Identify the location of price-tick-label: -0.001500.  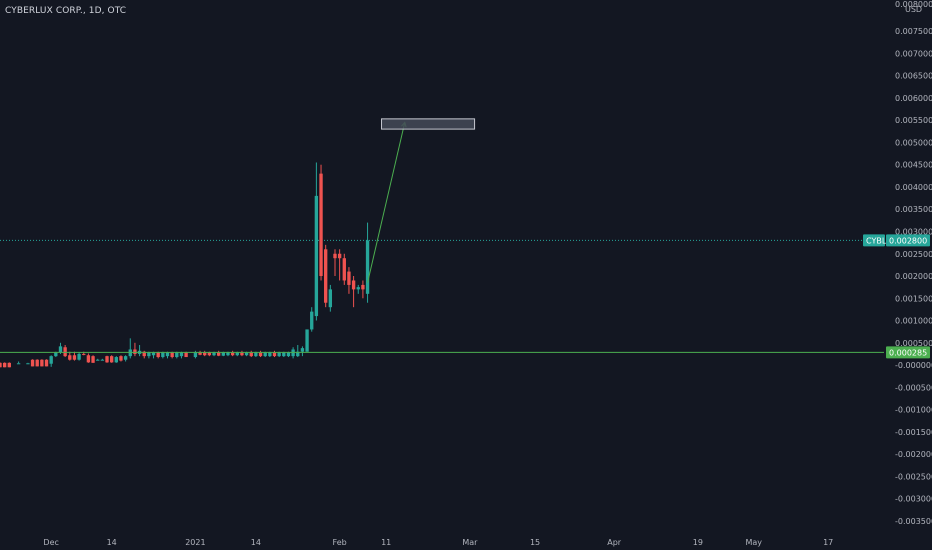
(913, 432).